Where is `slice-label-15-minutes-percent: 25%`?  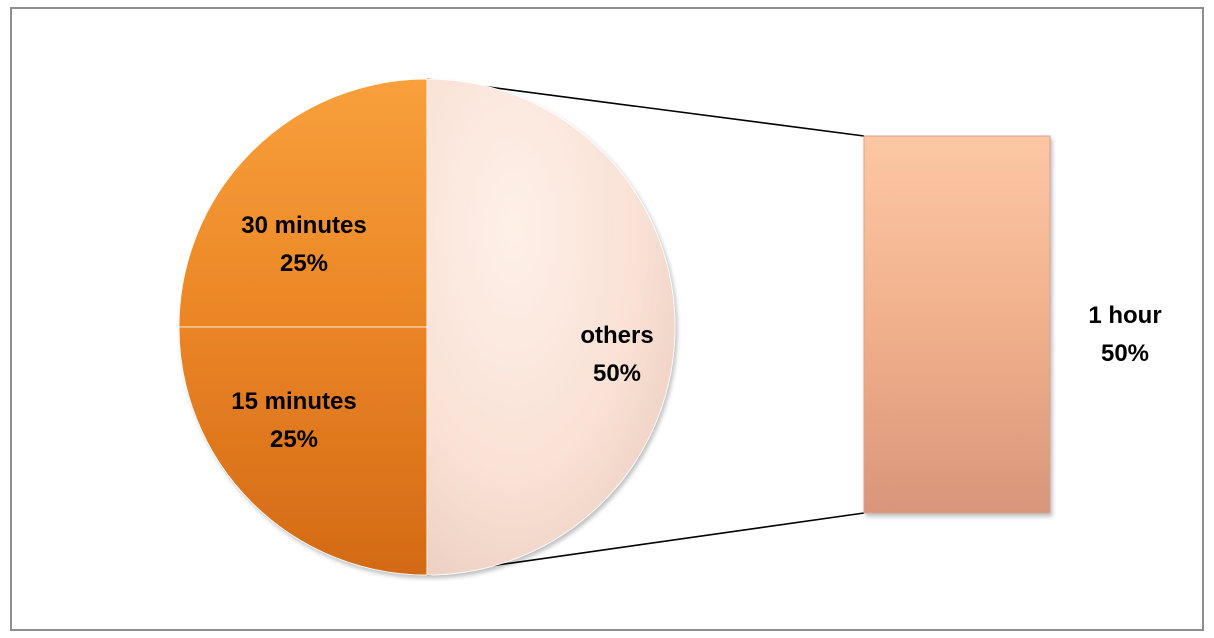
slice-label-15-minutes-percent: 25% is located at coordinates (294, 439).